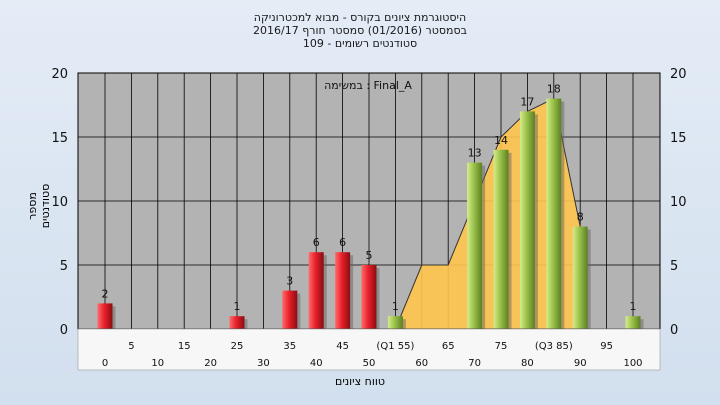 The height and width of the screenshot is (405, 720). I want to click on chart-title-line3: סטודנטים רשומים - 109, so click(360, 43).